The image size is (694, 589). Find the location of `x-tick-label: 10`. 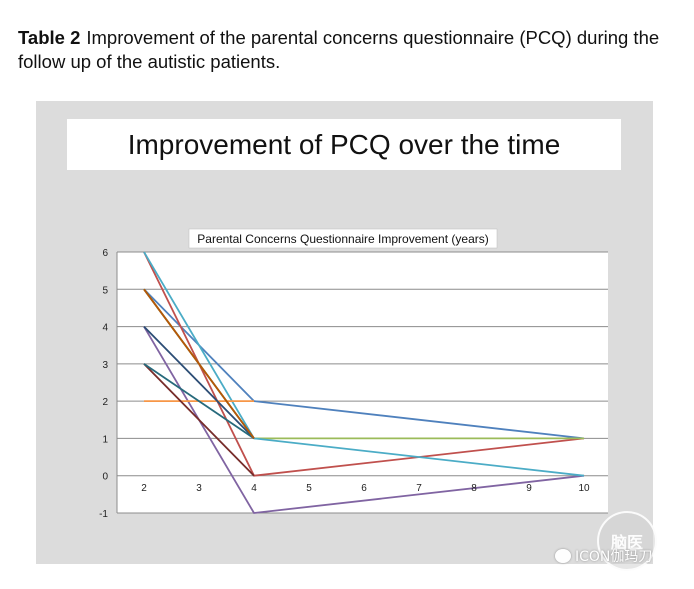

x-tick-label: 10 is located at coordinates (584, 488).